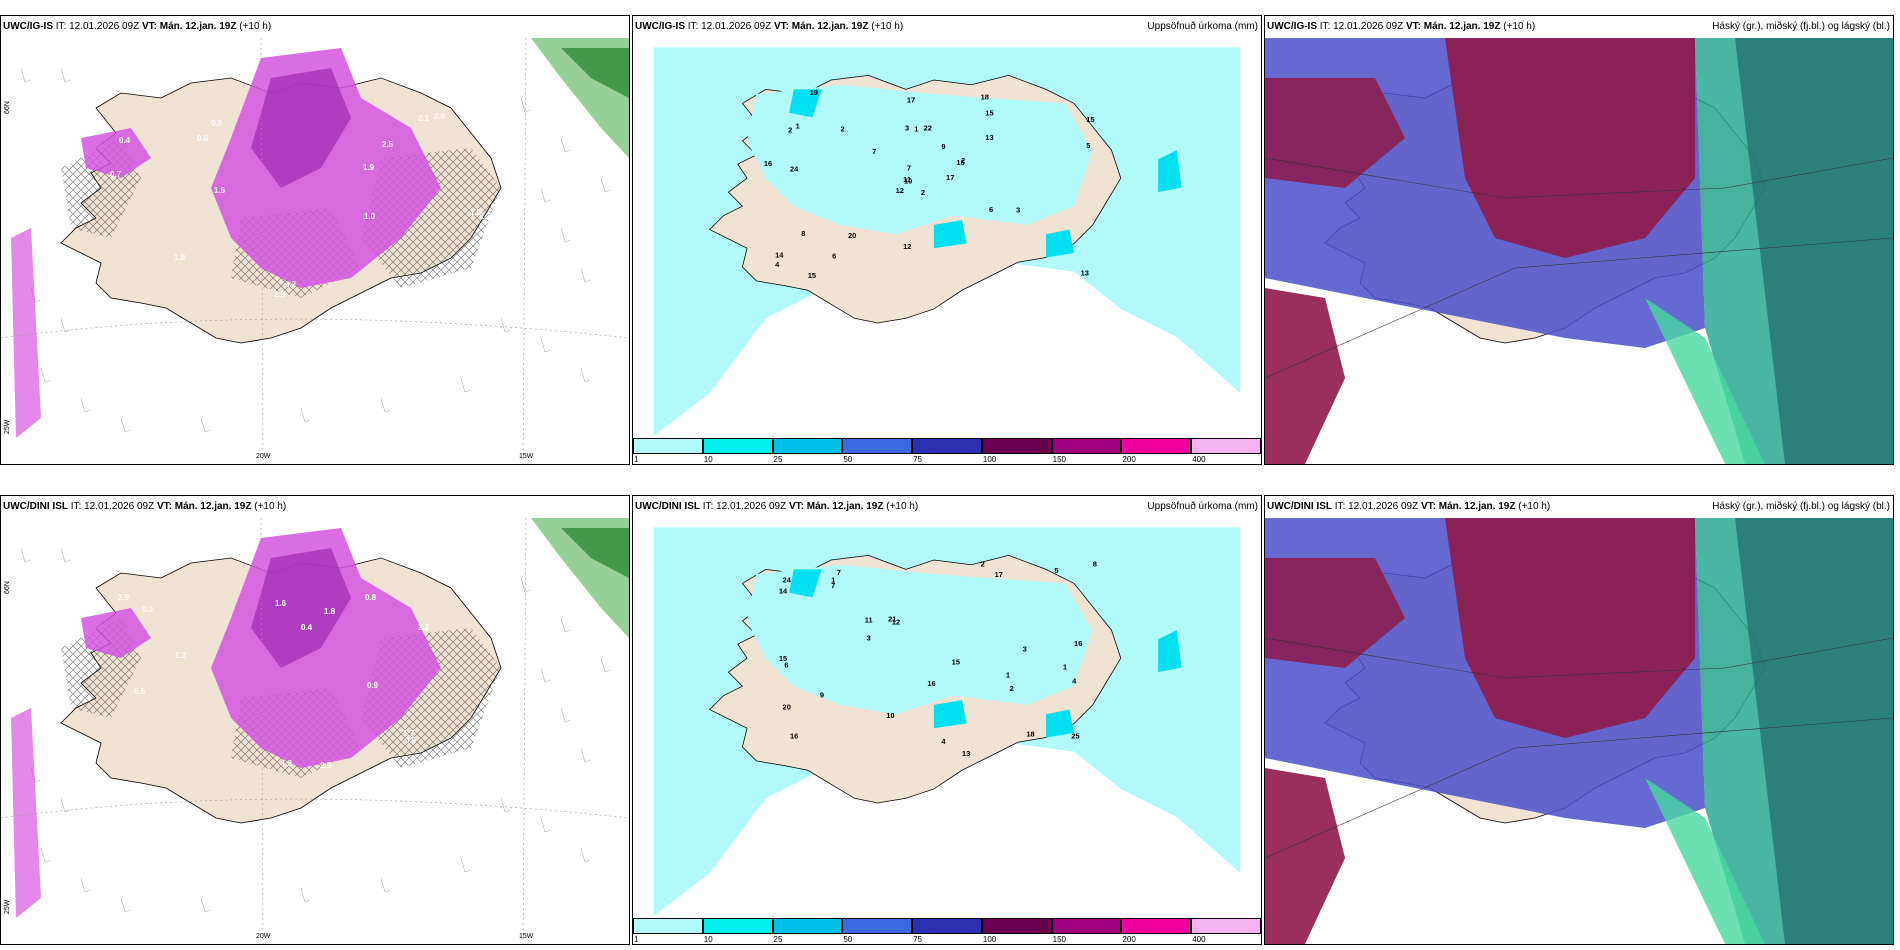 The width and height of the screenshot is (1900, 950). What do you see at coordinates (869, 620) in the screenshot?
I see `precip-value: 11` at bounding box center [869, 620].